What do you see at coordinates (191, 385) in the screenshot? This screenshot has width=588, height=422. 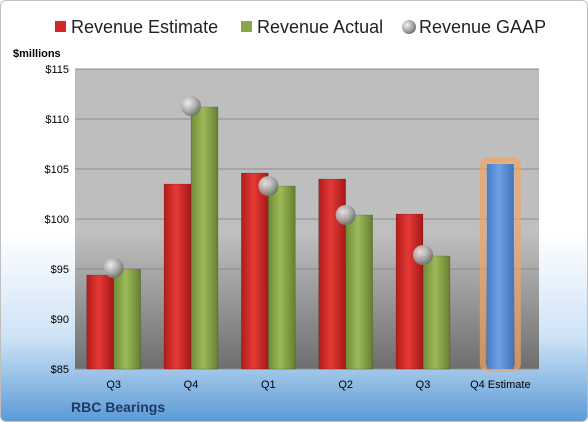 I see `x-tick-label: Q4` at bounding box center [191, 385].